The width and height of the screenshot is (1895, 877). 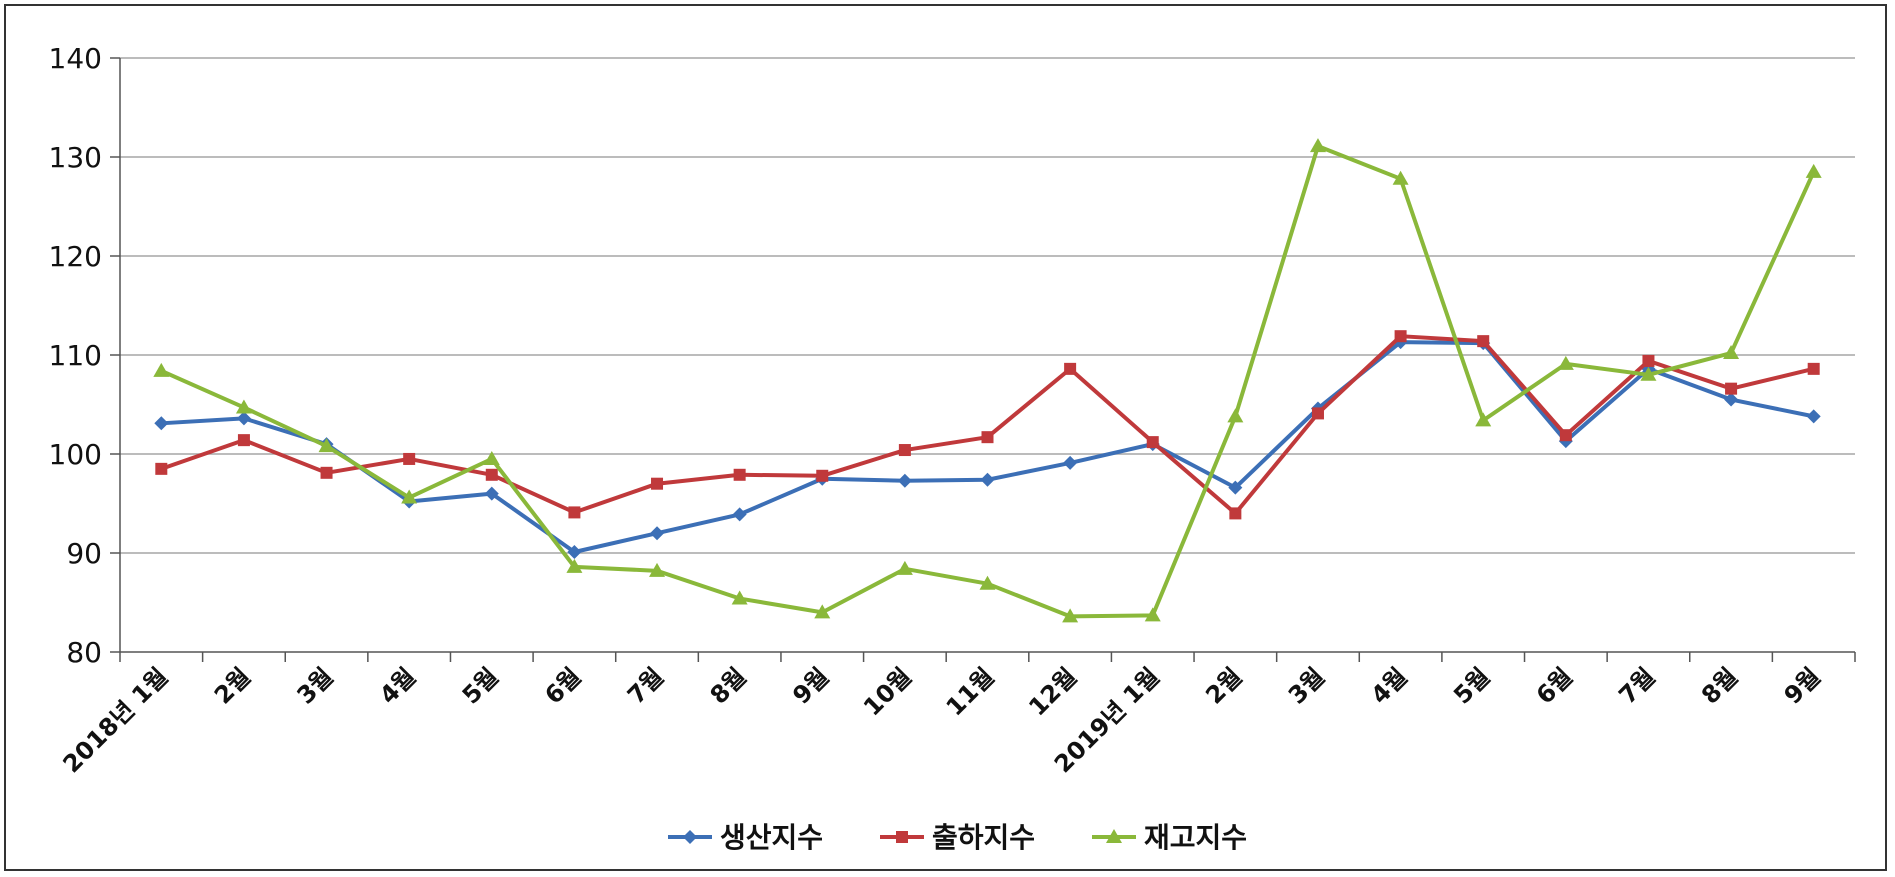 What do you see at coordinates (397, 685) in the screenshot?
I see `x-tick-label-3: 4월` at bounding box center [397, 685].